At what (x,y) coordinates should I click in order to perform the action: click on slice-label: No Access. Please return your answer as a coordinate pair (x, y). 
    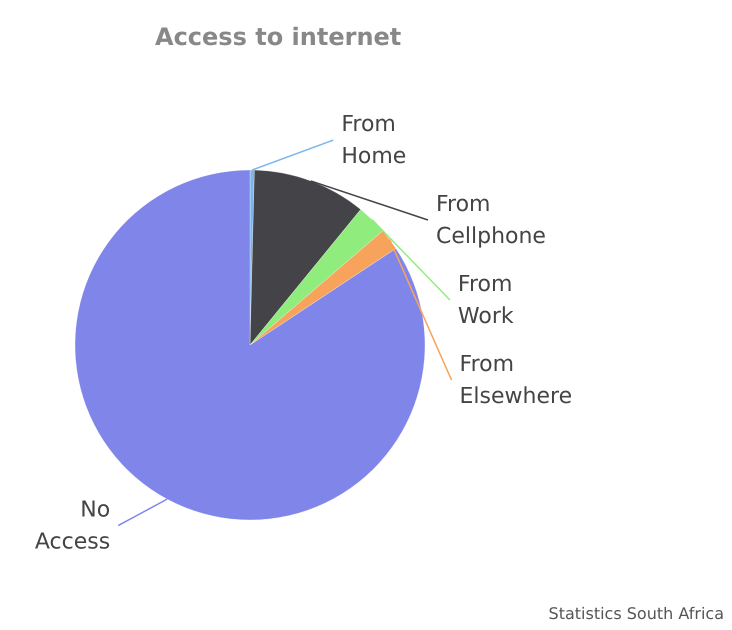
    Looking at the image, I should click on (72, 526).